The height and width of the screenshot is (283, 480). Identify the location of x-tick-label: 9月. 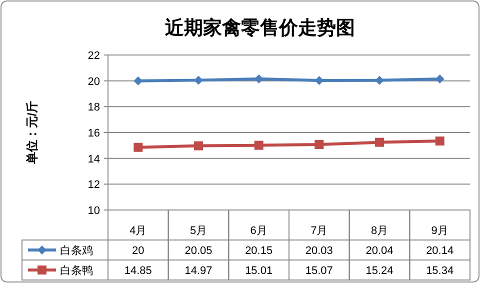
(439, 231).